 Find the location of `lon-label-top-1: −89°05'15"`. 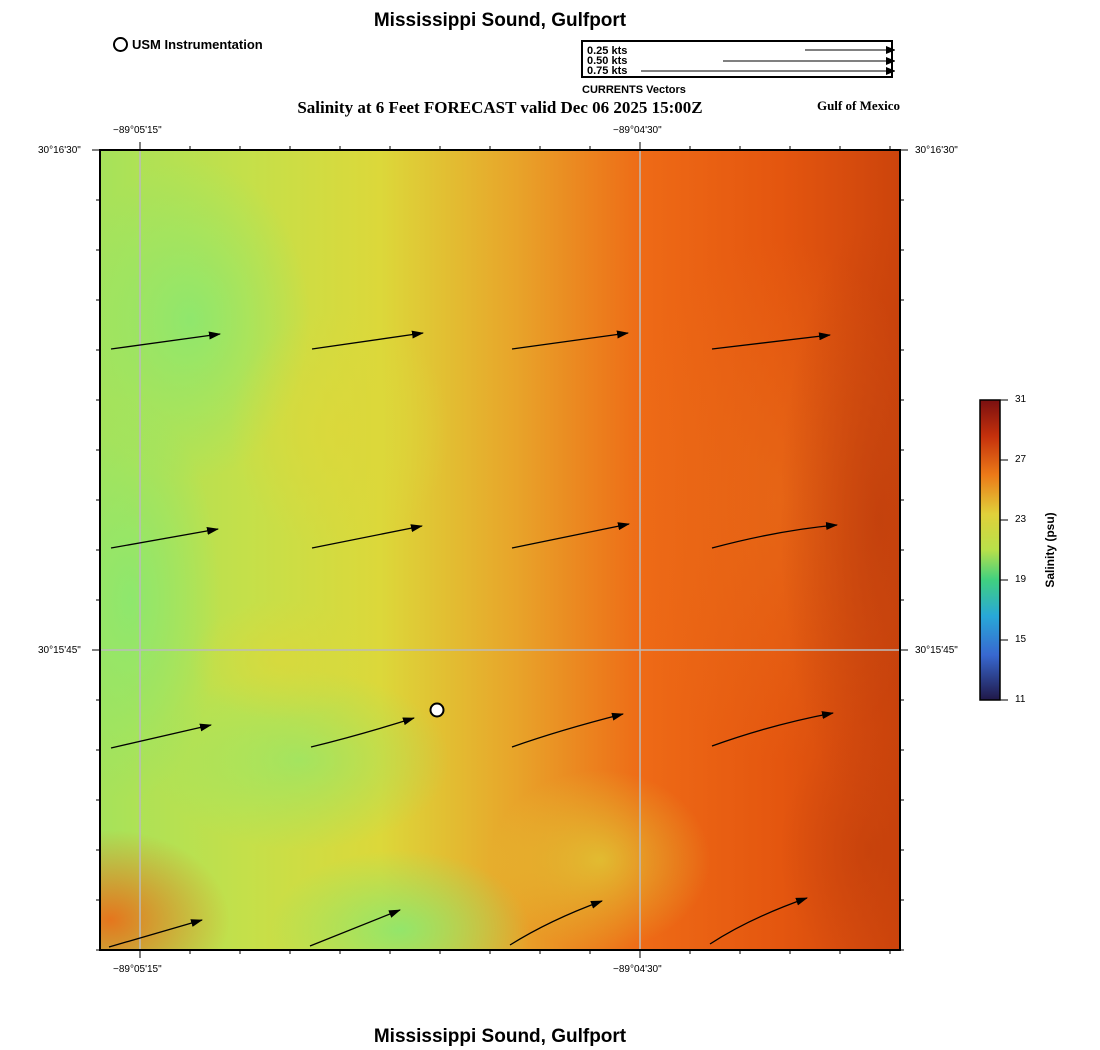

lon-label-top-1: −89°05'15" is located at coordinates (137, 130).